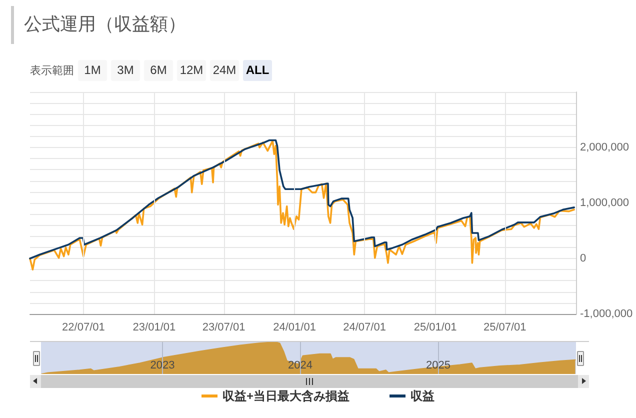 This screenshot has width=636, height=418. I want to click on range-button: 6M, so click(158, 70).